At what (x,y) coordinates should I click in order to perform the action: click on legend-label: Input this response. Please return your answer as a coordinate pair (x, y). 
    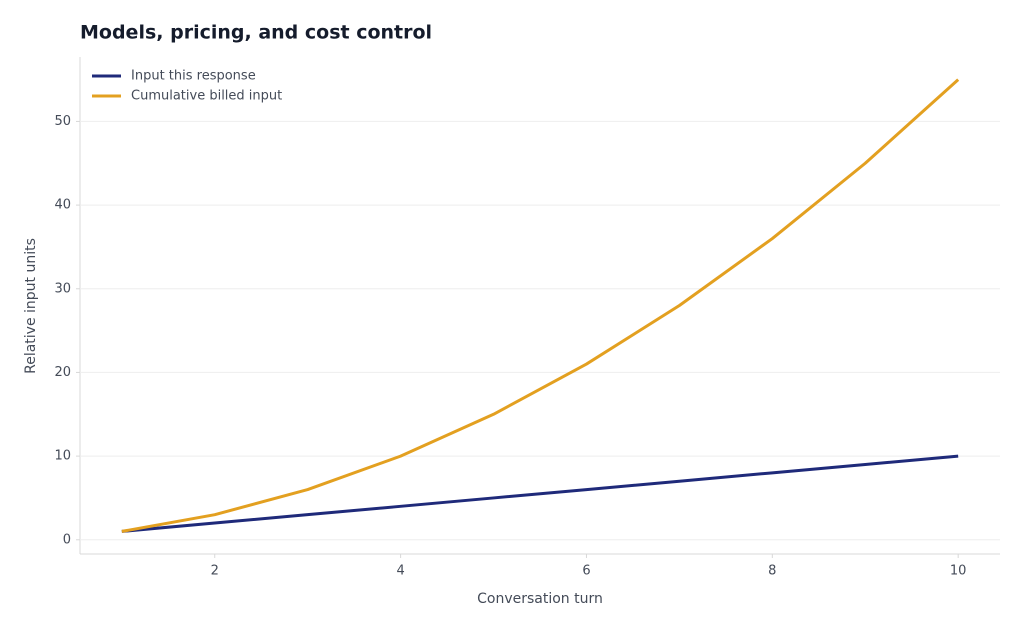
    Looking at the image, I should click on (193, 76).